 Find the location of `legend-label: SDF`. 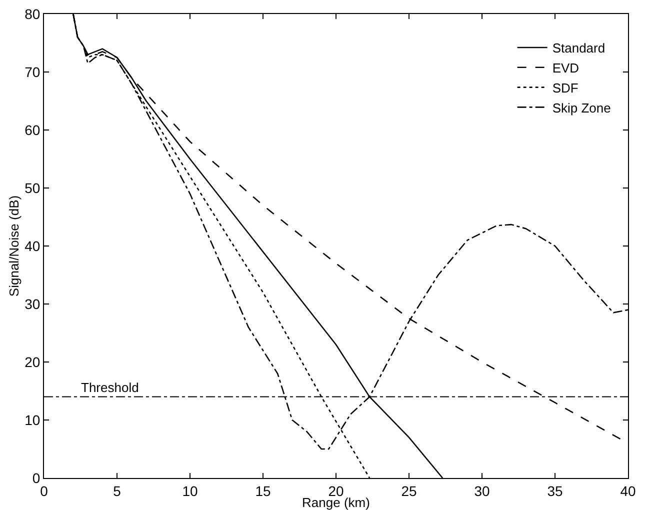

legend-label: SDF is located at coordinates (565, 88).